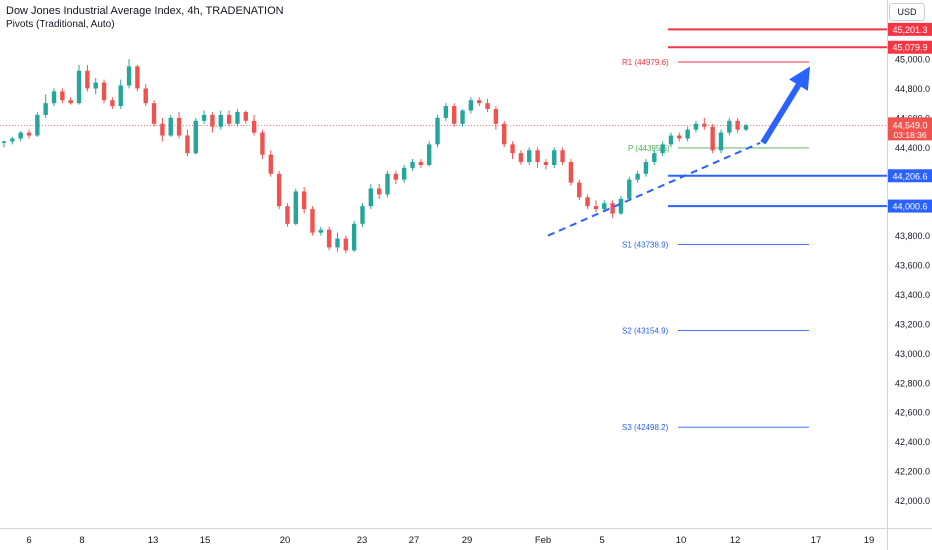 This screenshot has width=932, height=550. I want to click on pivot-label: S2 (43154.9), so click(645, 331).